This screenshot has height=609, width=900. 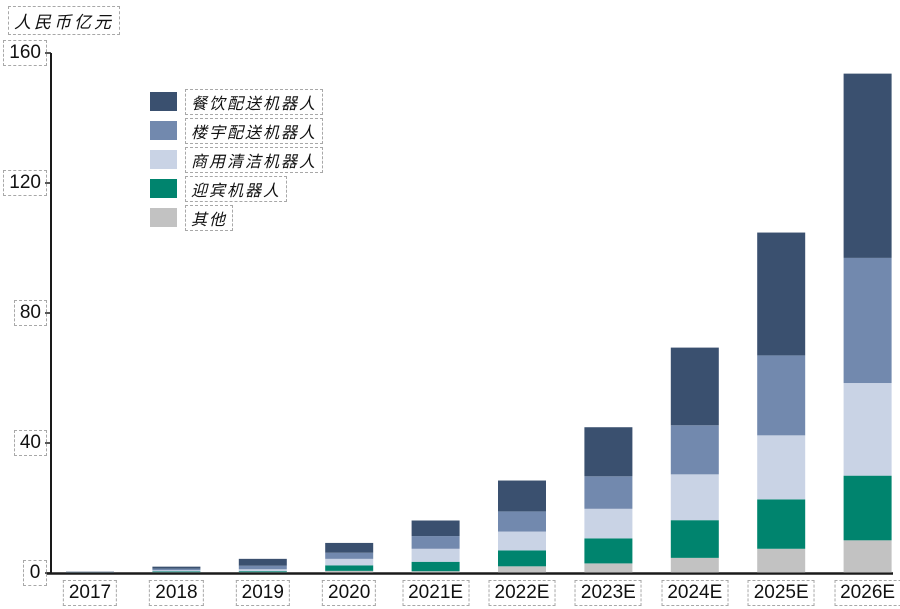 I want to click on x-tick-label: 2021E, so click(x=436, y=593).